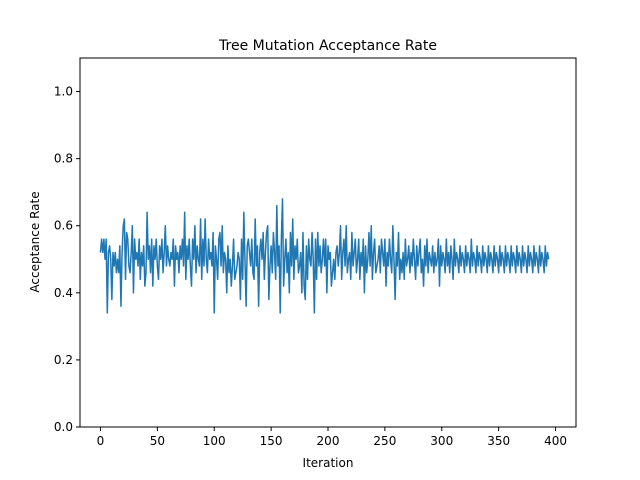 This screenshot has height=480, width=640. I want to click on x-tick-label: 400, so click(555, 441).